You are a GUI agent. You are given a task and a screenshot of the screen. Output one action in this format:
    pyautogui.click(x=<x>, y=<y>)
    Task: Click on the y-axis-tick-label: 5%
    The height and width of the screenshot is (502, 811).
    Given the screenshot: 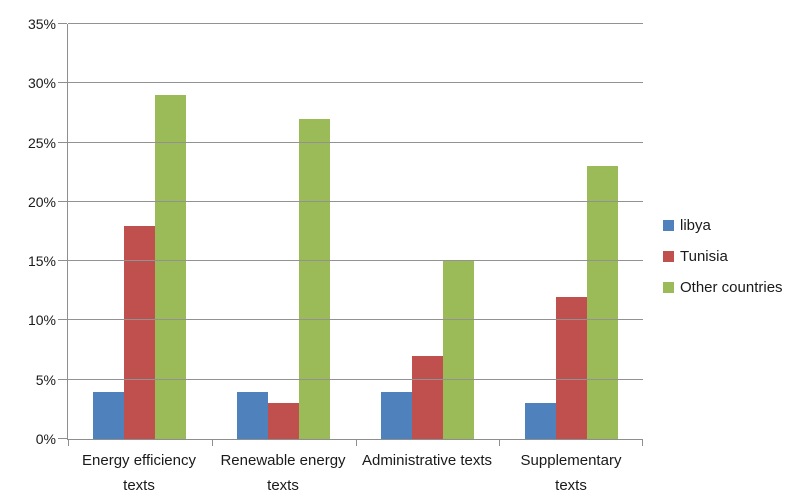 What is the action you would take?
    pyautogui.click(x=45, y=379)
    